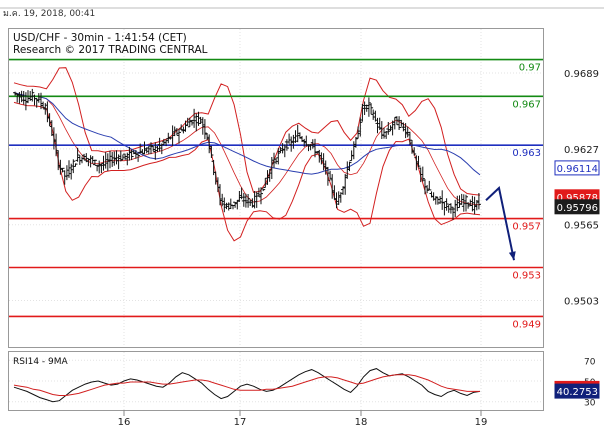 The width and height of the screenshot is (604, 437). I want to click on rsi-tick-label: 70, so click(590, 362).